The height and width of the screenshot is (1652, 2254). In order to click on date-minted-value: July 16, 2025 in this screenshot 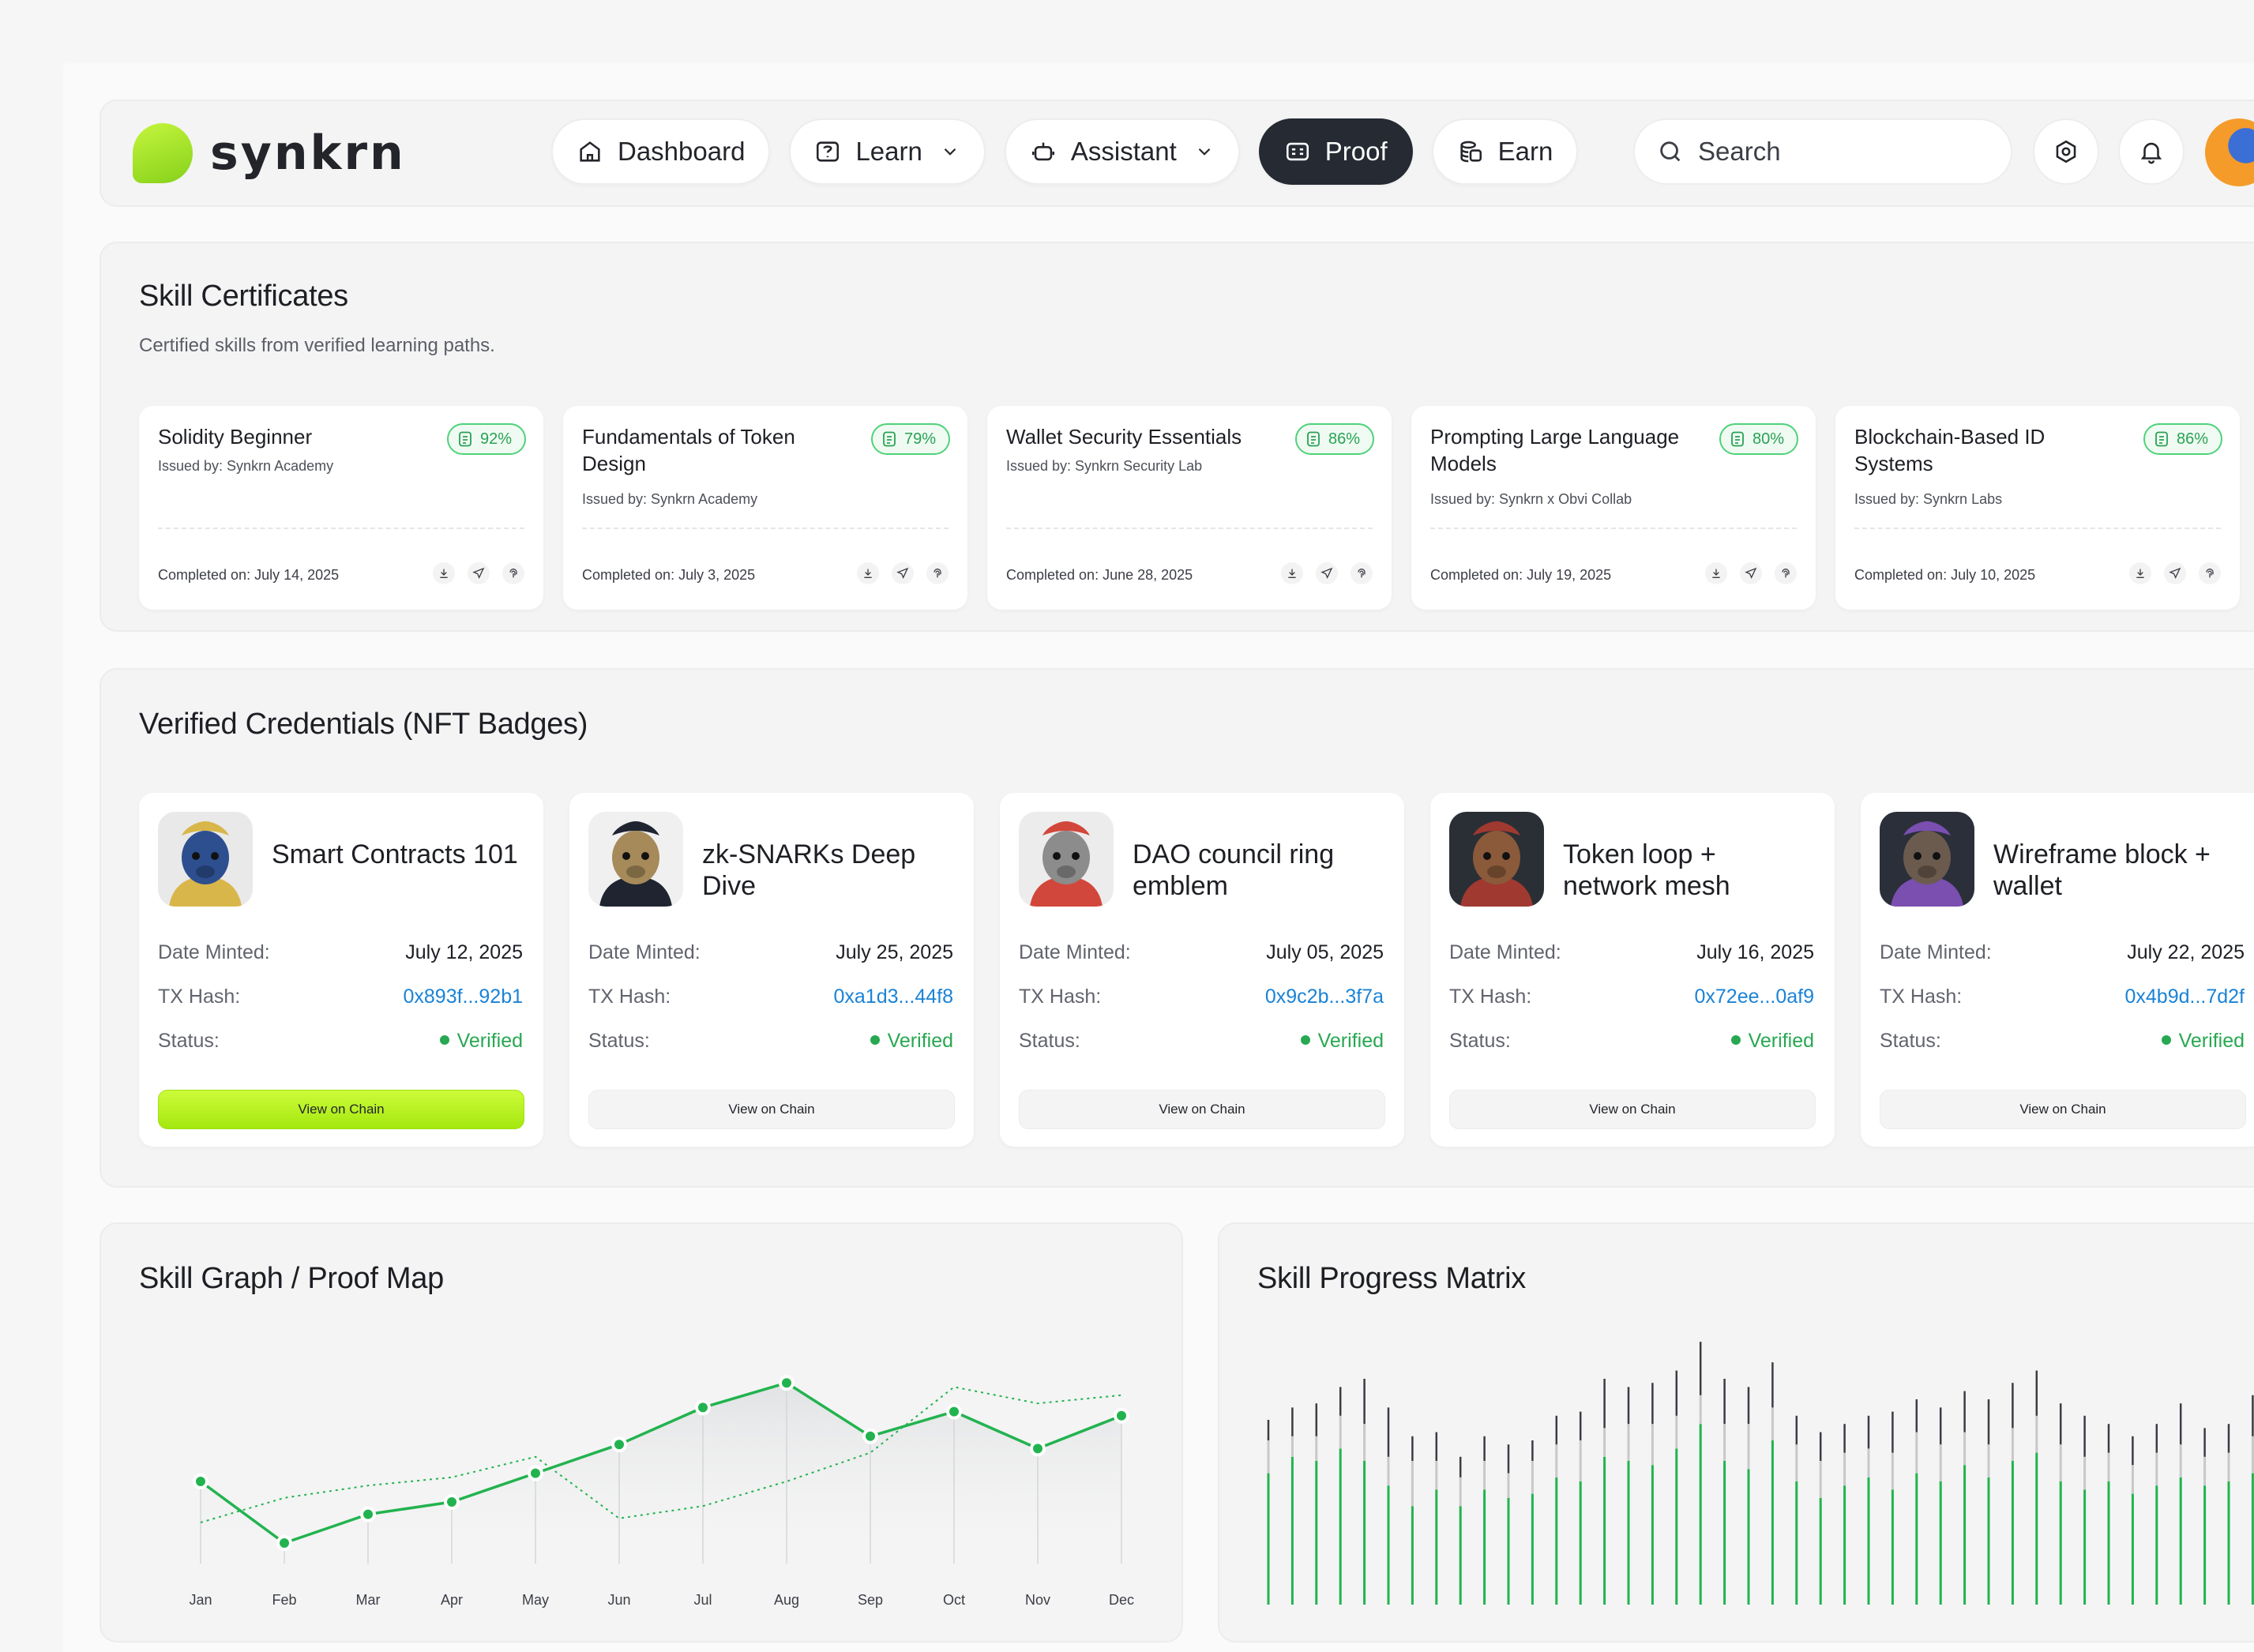, I will do `click(1755, 952)`.